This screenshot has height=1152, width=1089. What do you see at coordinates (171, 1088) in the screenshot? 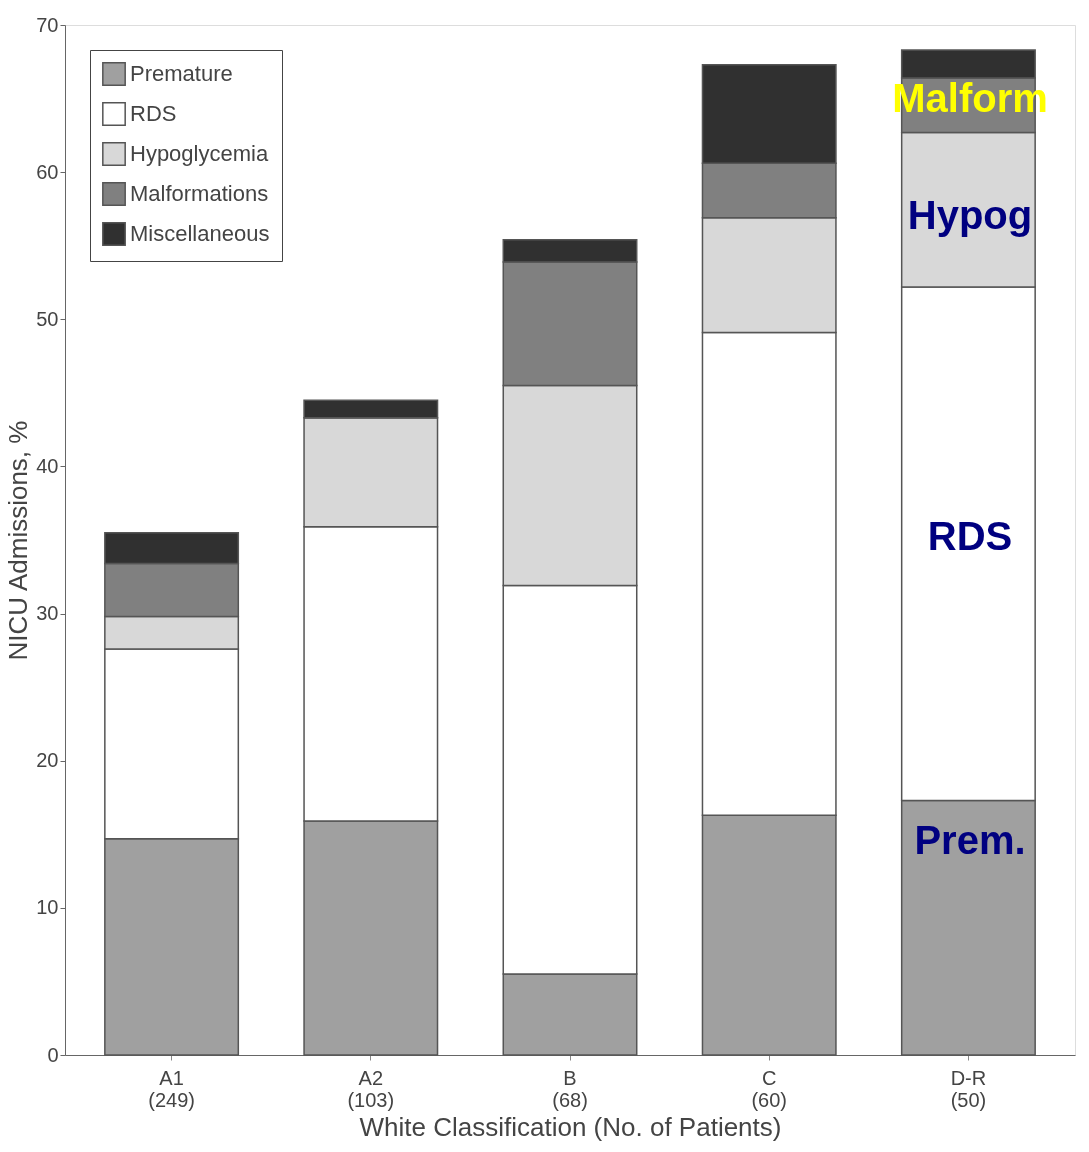
I see `x-tick-label: A1 (249)` at bounding box center [171, 1088].